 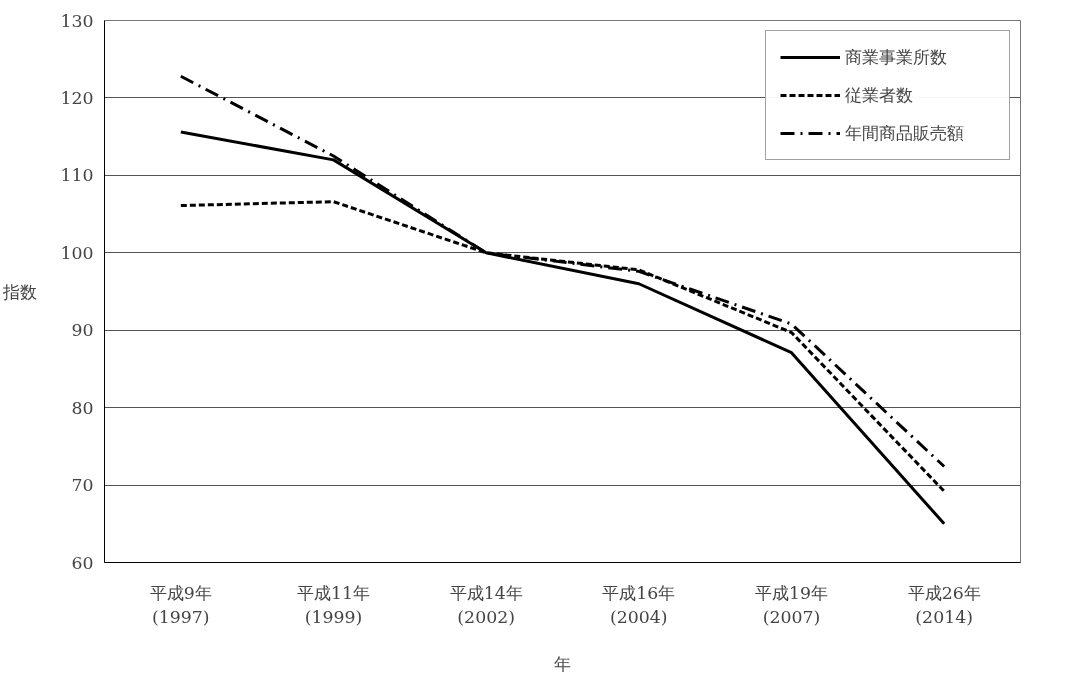 I want to click on y-tick-label: 100, so click(x=77, y=252).